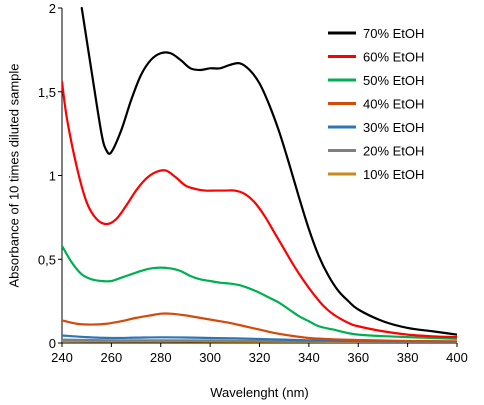  I want to click on legend-label: 70% EtOH, so click(393, 33).